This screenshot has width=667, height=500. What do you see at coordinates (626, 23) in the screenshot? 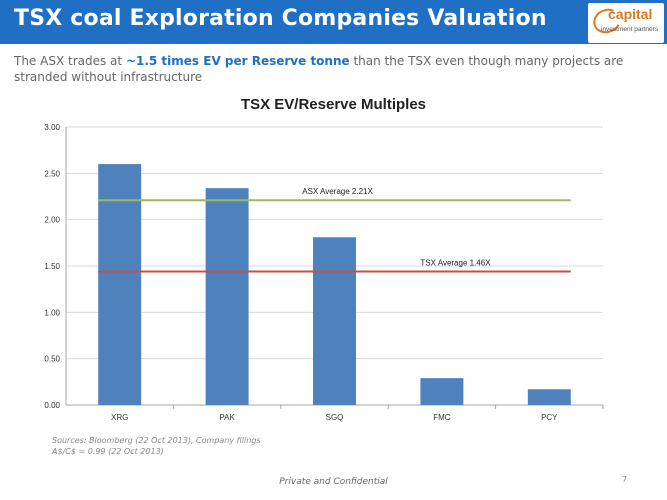
I see `company-logo: capital investment partners` at bounding box center [626, 23].